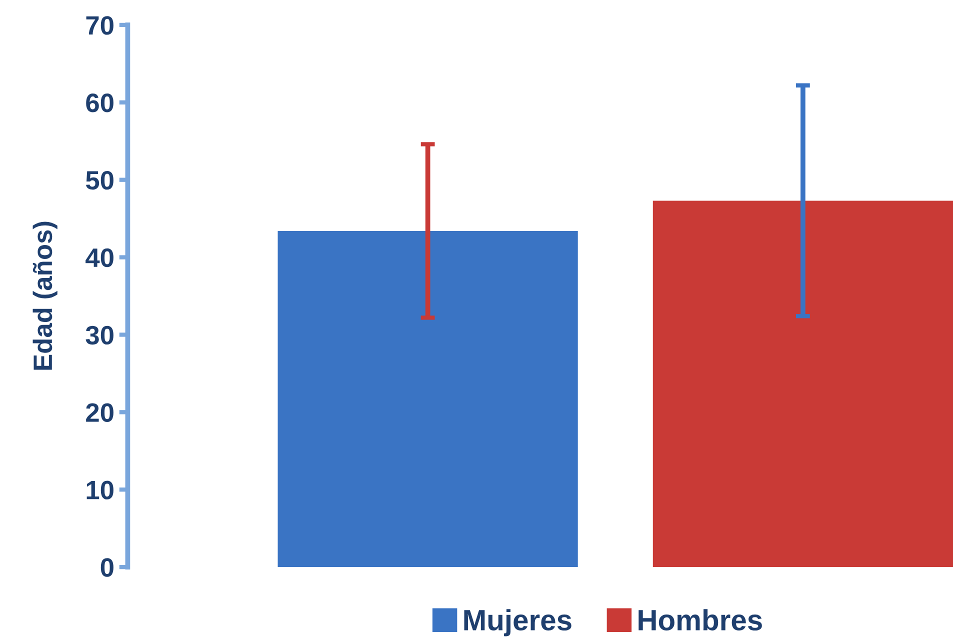 This screenshot has width=953, height=640. I want to click on legend-label: Mujeres, so click(518, 622).